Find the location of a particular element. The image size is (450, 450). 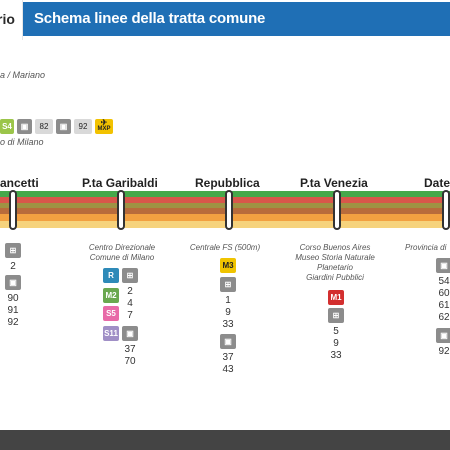

tab-prev: rio is located at coordinates (11, 20).